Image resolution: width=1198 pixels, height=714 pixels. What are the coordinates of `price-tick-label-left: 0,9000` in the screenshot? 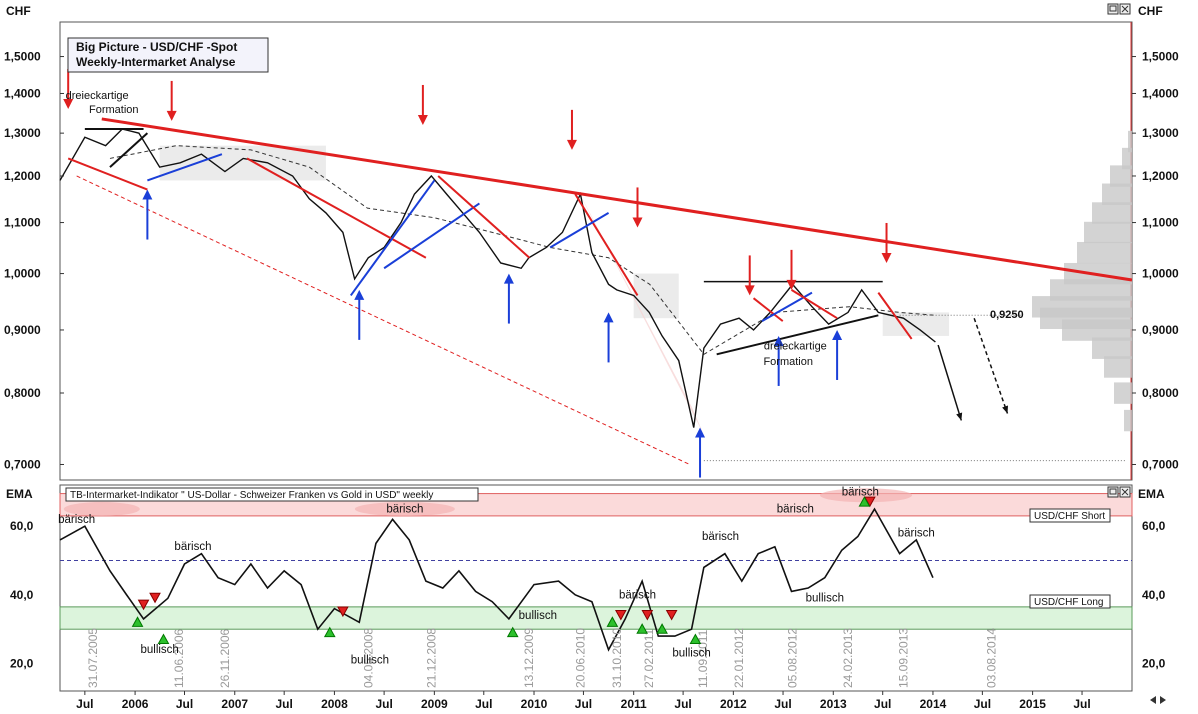 It's located at (22, 330).